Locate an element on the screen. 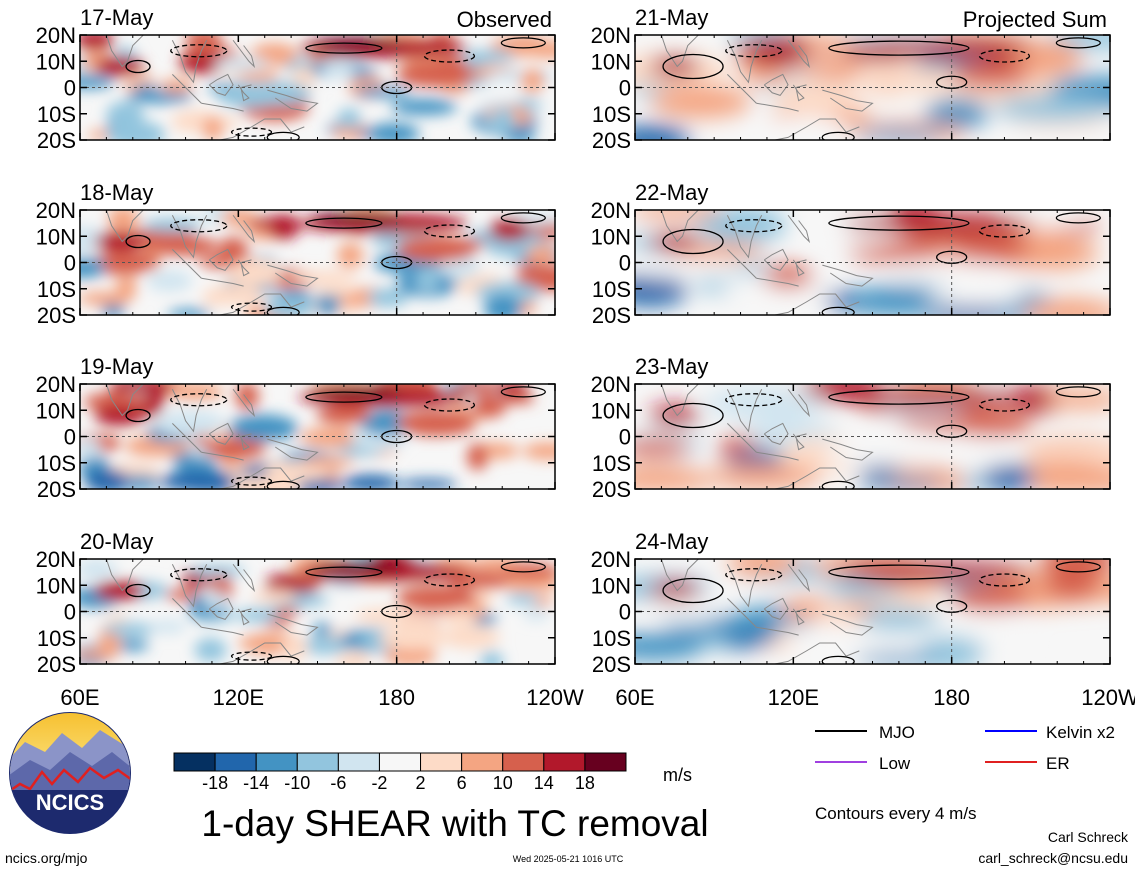 The image size is (1135, 872). lon-label: 120W is located at coordinates (555, 697).